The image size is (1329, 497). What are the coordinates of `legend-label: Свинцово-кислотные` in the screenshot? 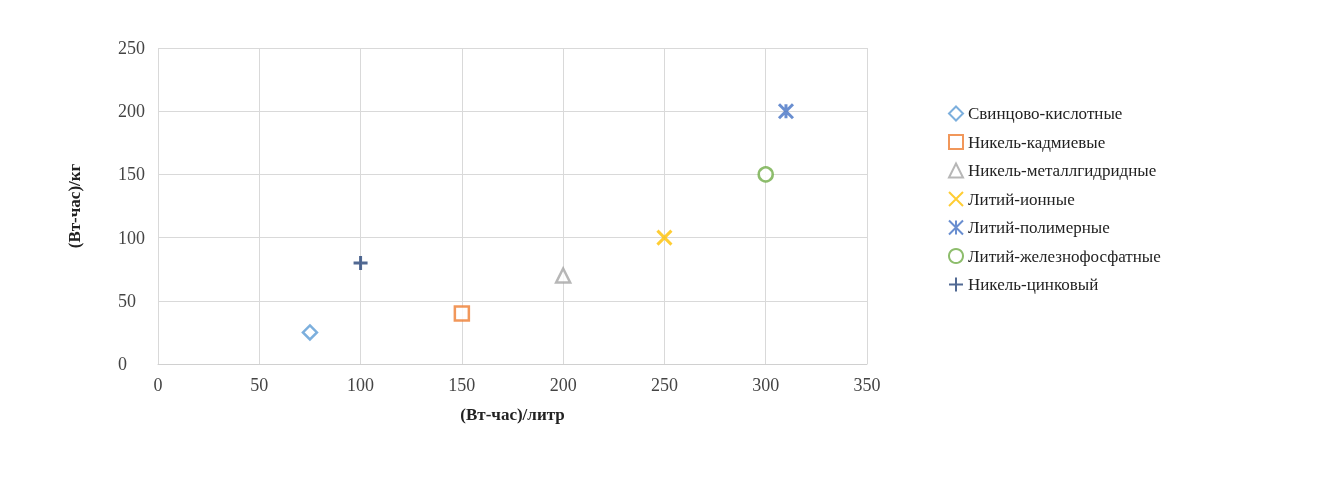 It's located at (1045, 113).